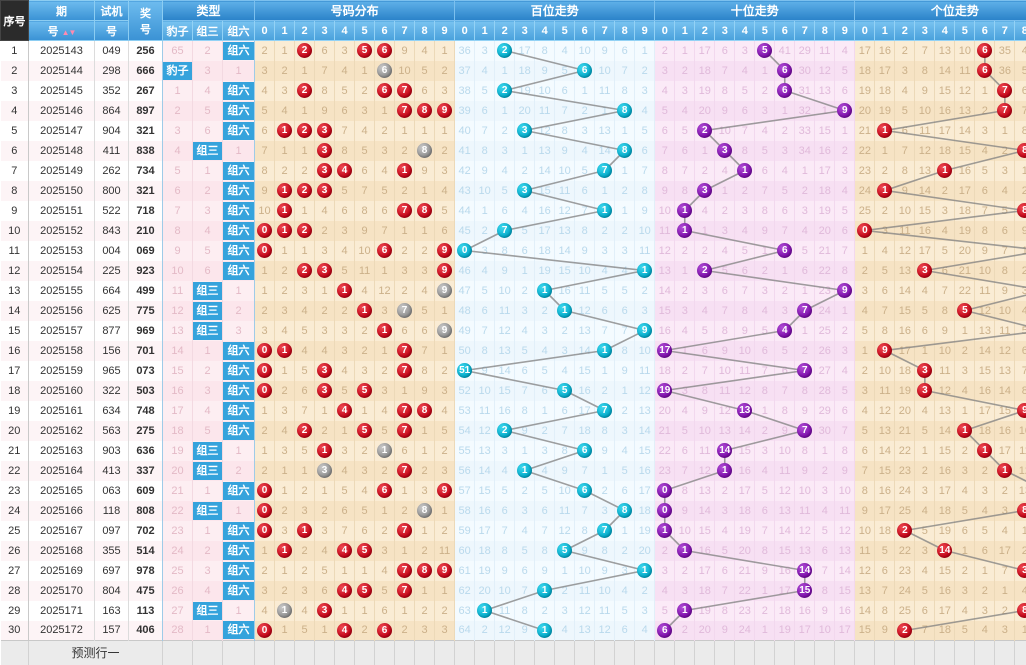 The width and height of the screenshot is (1026, 665). What do you see at coordinates (62, 151) in the screenshot?
I see `cell-issue: 2025148` at bounding box center [62, 151].